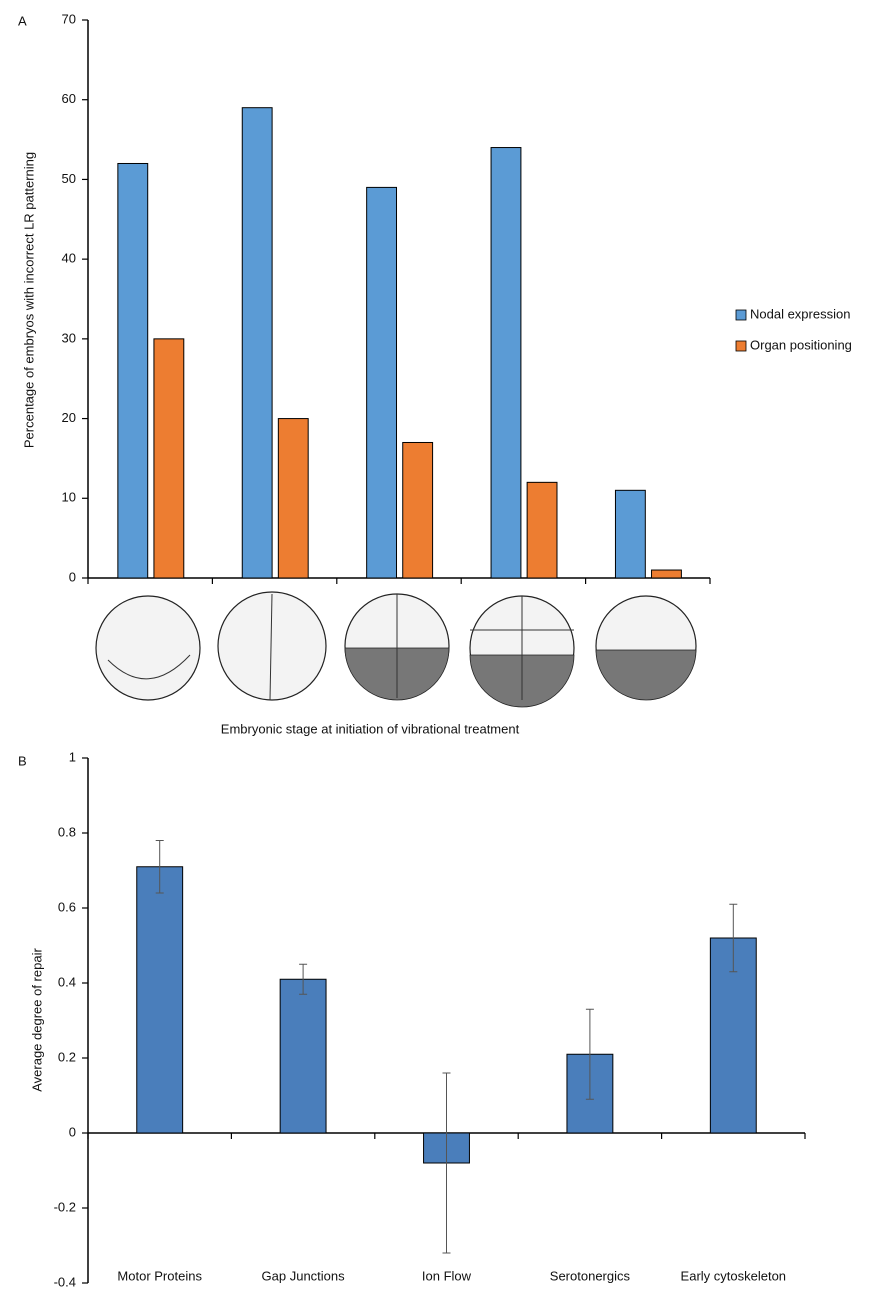 The image size is (890, 1293). I want to click on y-tick-label: 30, so click(69, 337).